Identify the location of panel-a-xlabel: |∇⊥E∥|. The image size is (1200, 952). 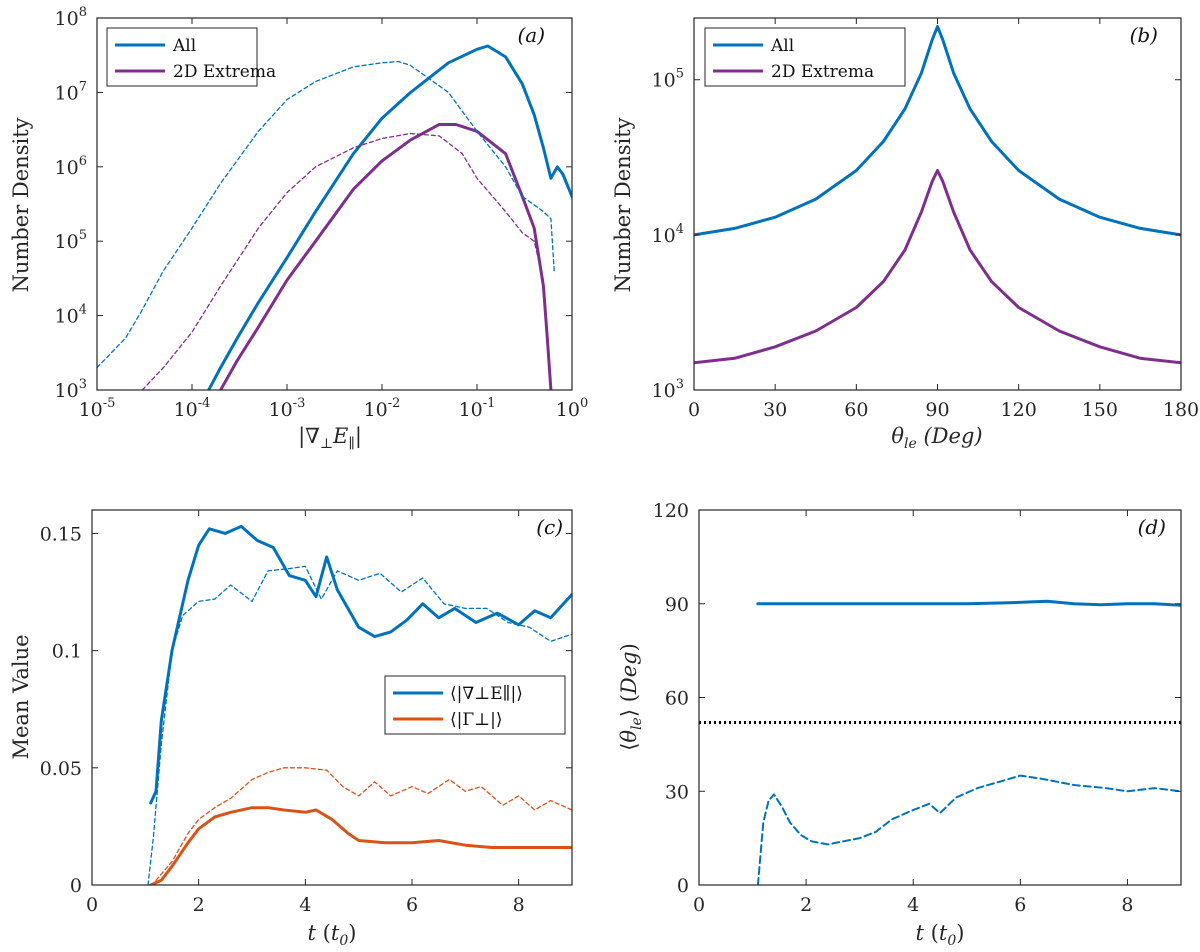
(330, 438).